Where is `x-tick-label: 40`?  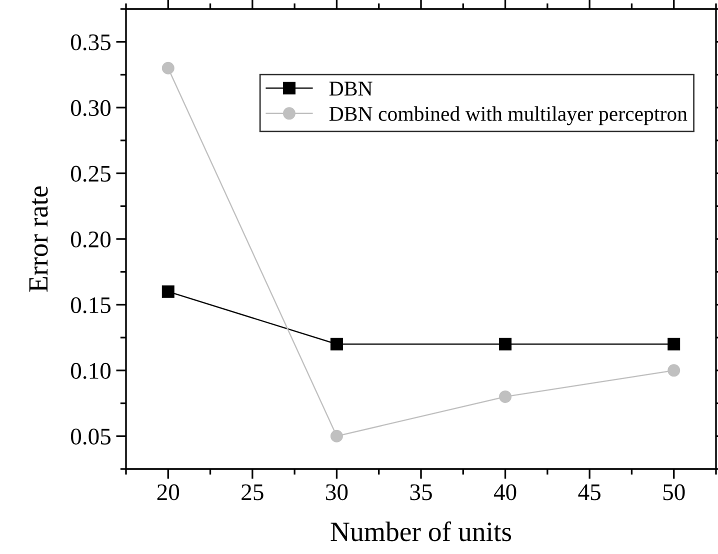
x-tick-label: 40 is located at coordinates (505, 492).